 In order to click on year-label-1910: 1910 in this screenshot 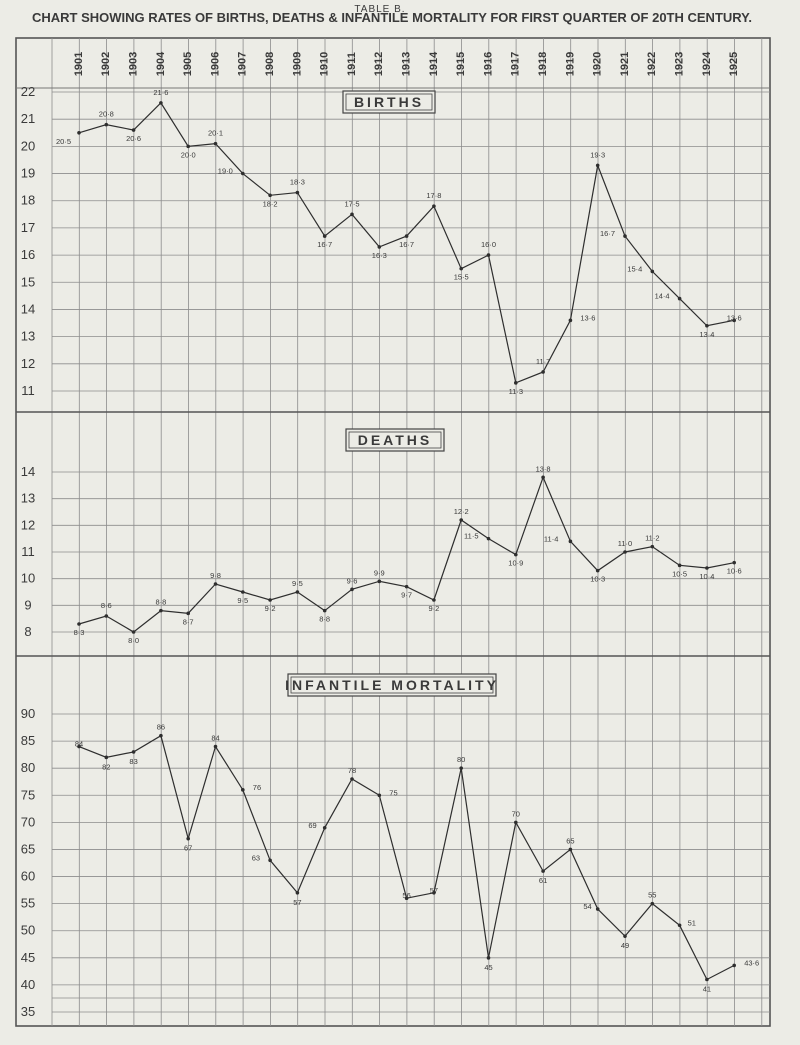, I will do `click(325, 64)`.